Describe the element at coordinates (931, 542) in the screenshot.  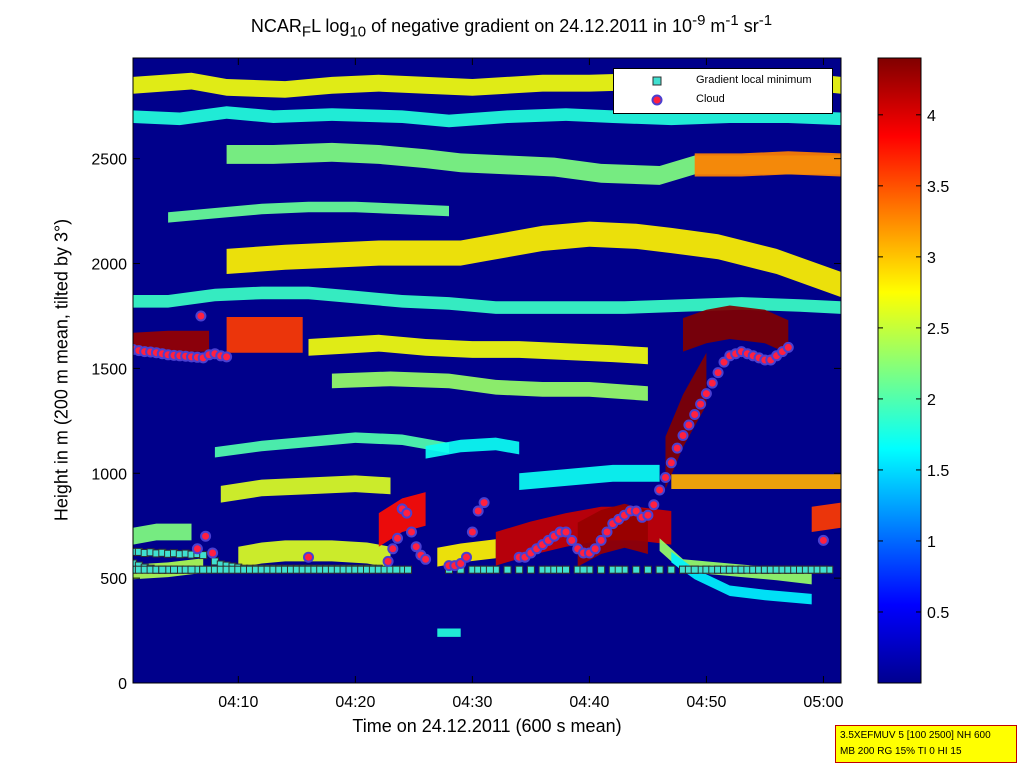
I see `colorbar-tick-label: 1` at that location.